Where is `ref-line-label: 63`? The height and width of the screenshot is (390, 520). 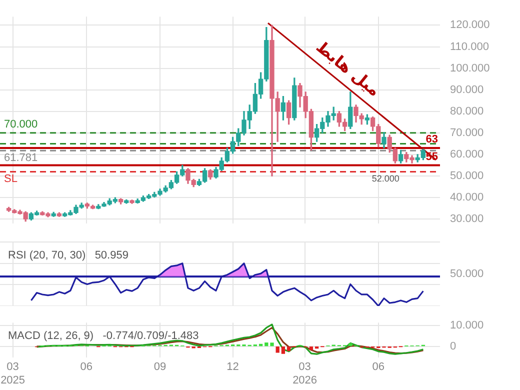
ref-line-label: 63 is located at coordinates (432, 140).